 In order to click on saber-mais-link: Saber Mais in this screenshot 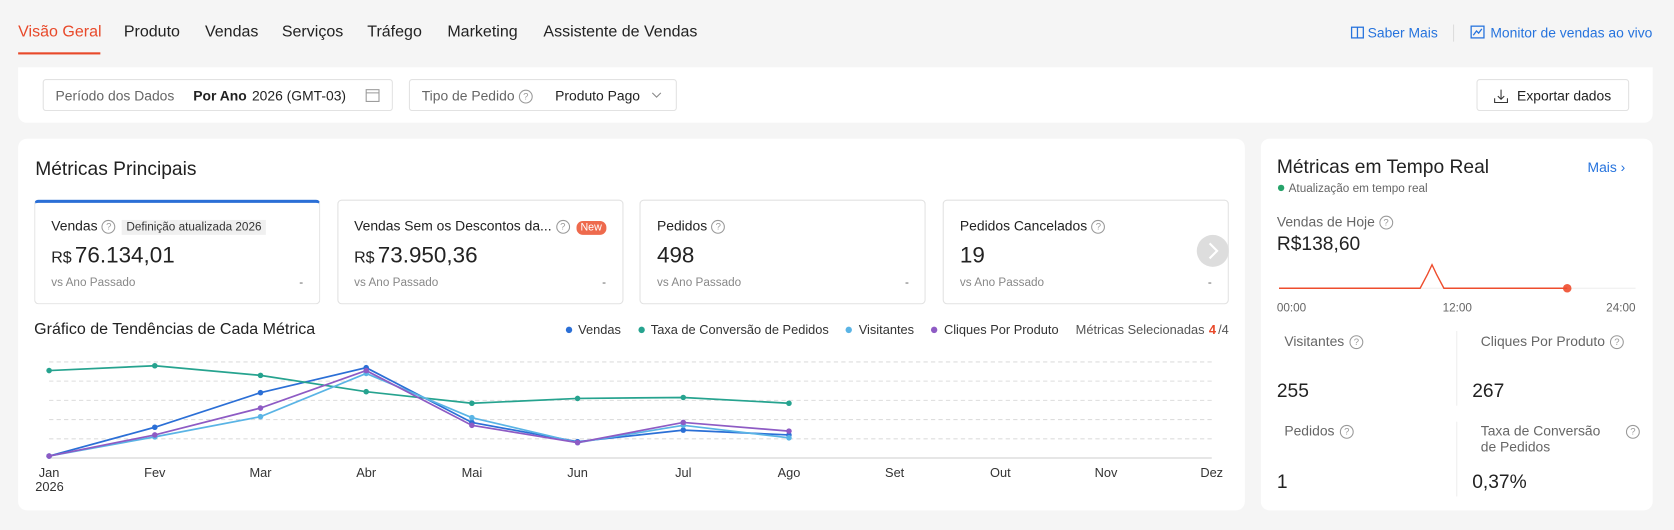, I will do `click(1402, 32)`.